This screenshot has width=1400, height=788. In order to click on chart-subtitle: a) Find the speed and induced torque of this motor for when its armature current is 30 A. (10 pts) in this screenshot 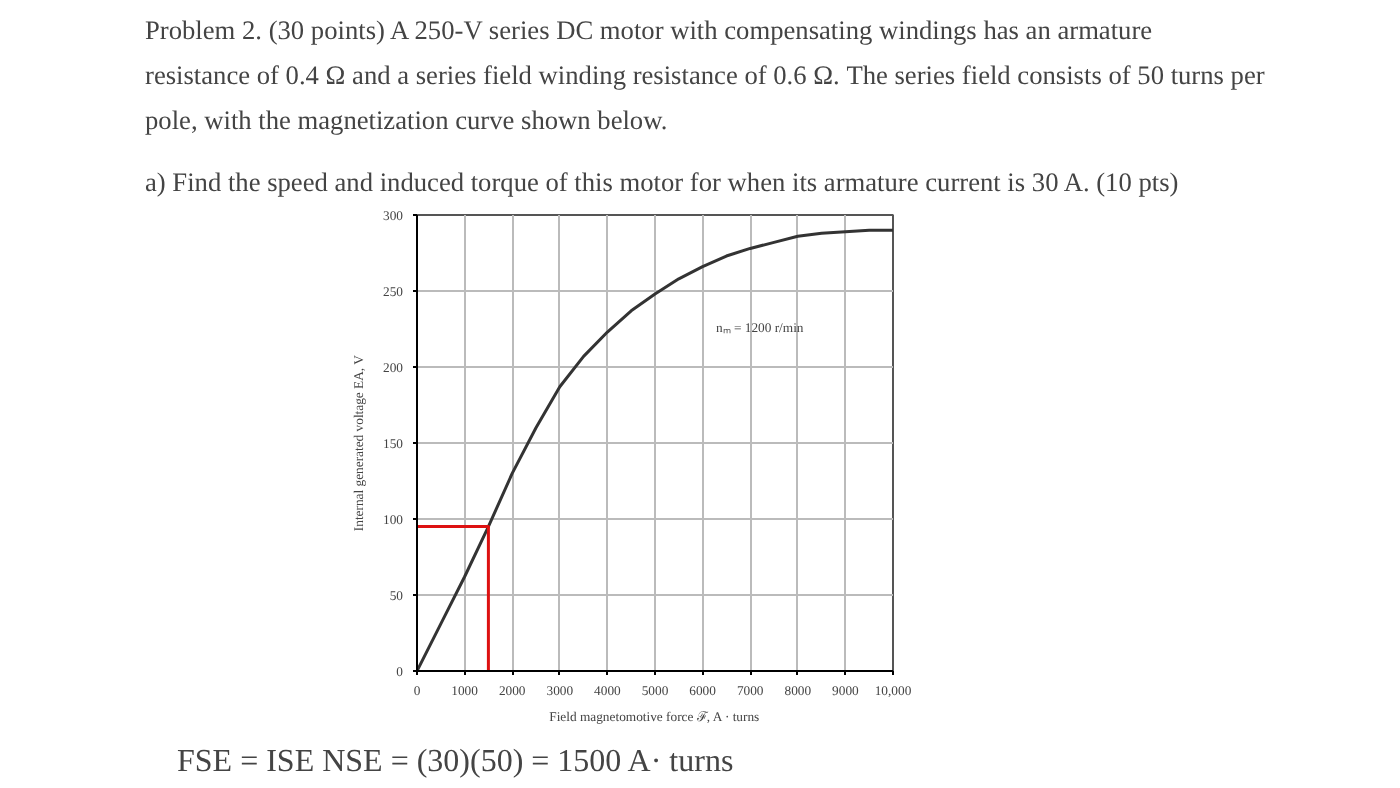, I will do `click(662, 182)`.